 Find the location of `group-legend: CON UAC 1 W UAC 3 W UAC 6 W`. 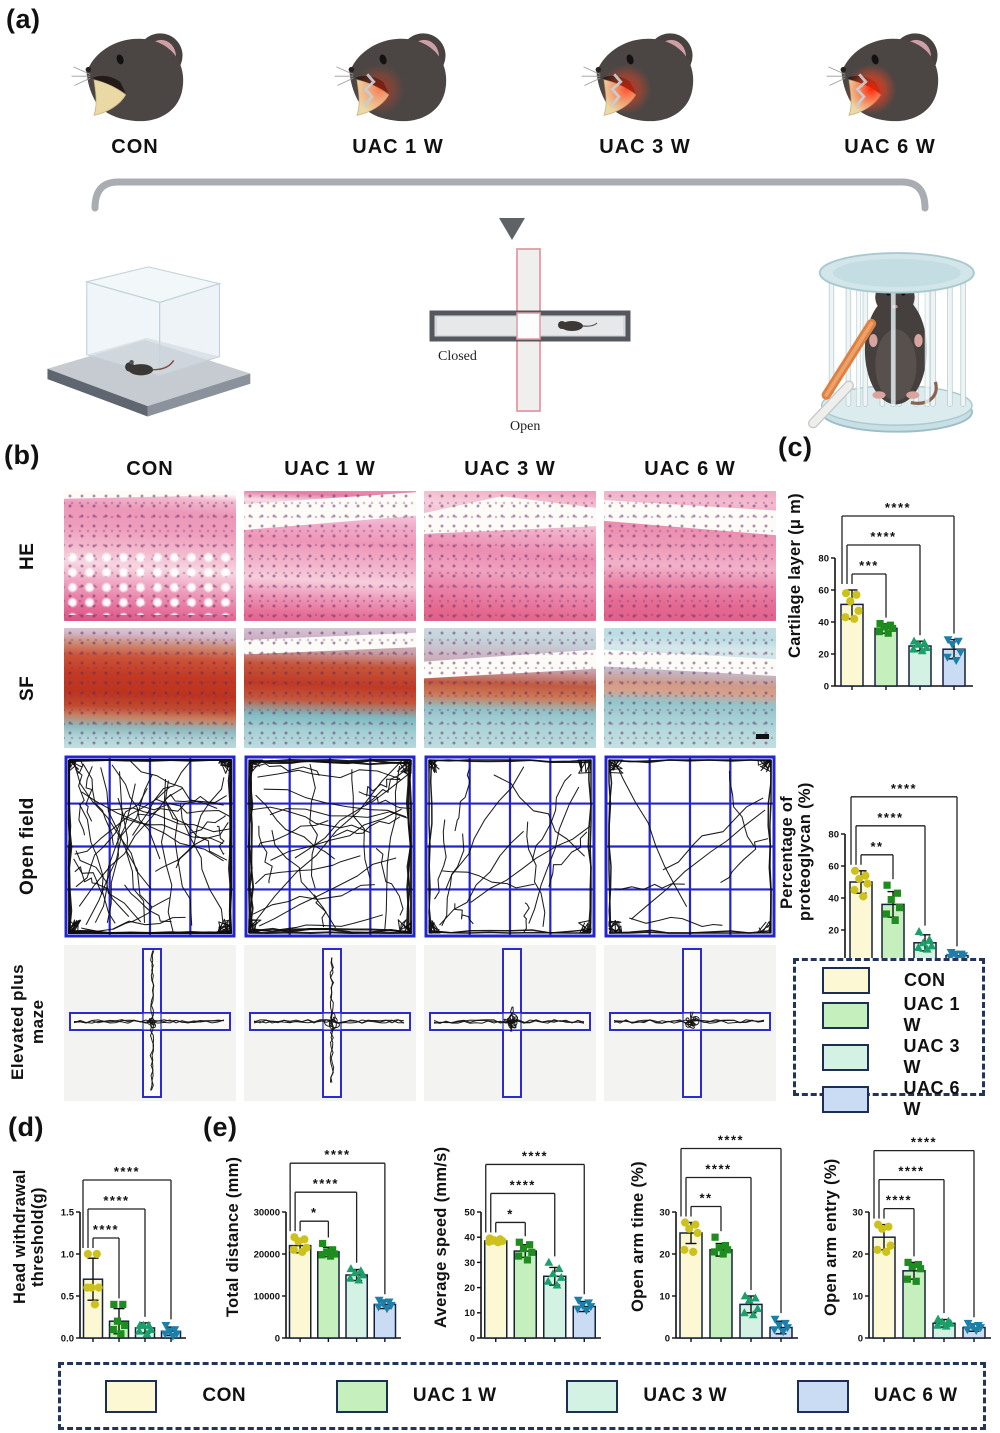

group-legend: CON UAC 1 W UAC 3 W UAC 6 W is located at coordinates (889, 1038).